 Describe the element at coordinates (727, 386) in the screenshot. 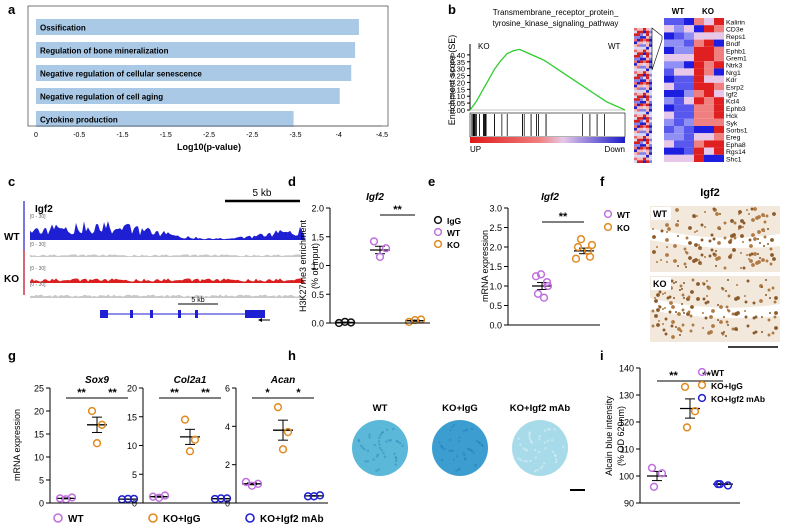

I see `i-legend-label: KO+IgG` at that location.